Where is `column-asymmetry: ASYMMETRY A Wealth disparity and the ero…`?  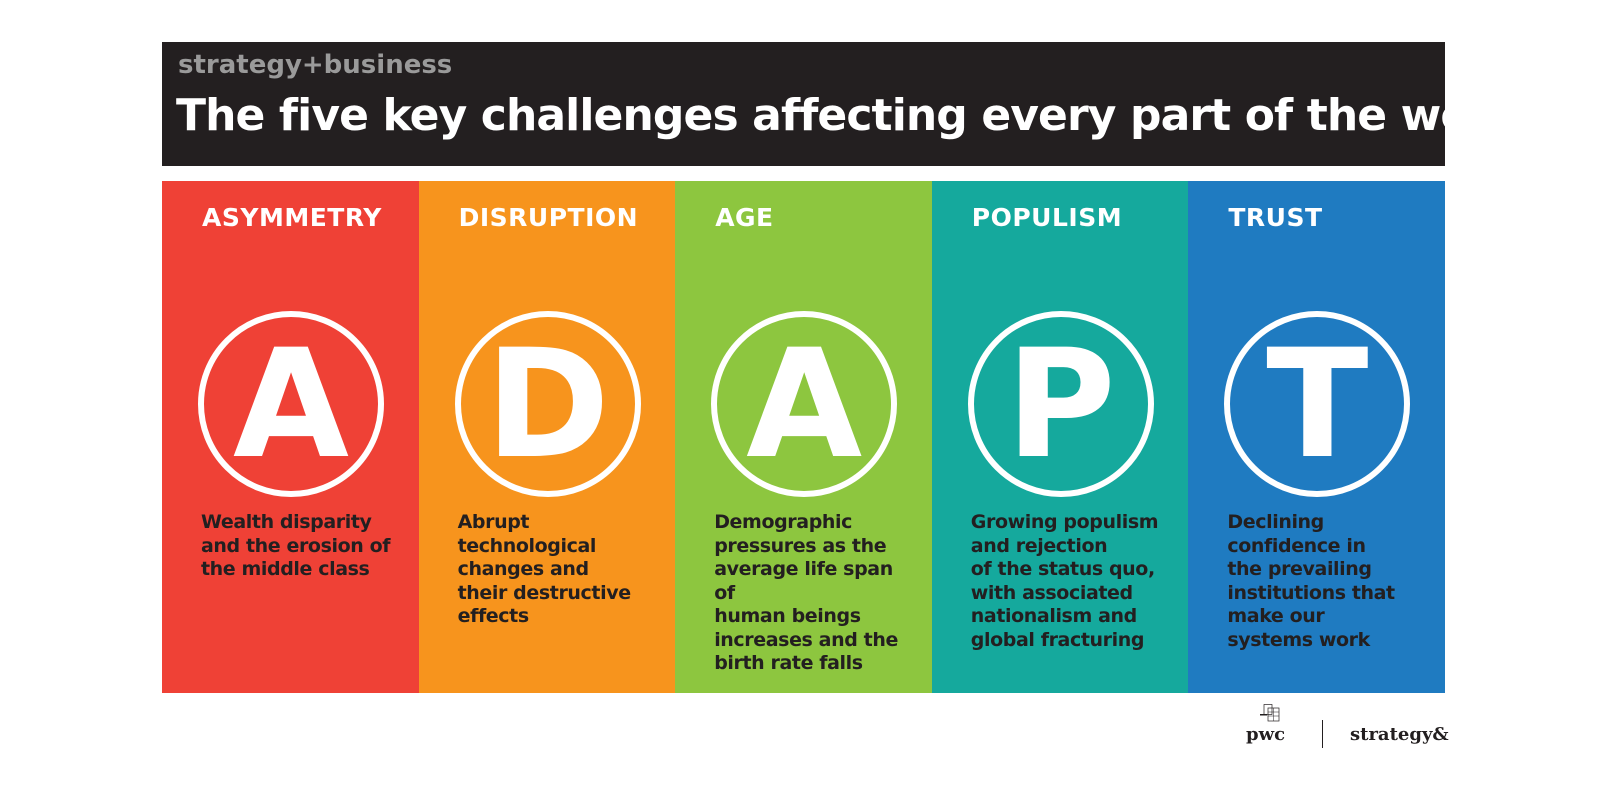
column-asymmetry: ASYMMETRY A Wealth disparity and the ero… is located at coordinates (290, 437).